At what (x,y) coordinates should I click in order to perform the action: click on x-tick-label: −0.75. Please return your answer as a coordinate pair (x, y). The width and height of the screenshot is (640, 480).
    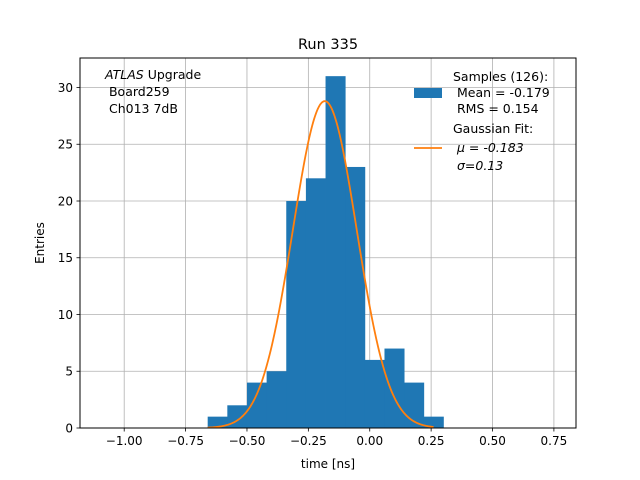
    Looking at the image, I should click on (185, 441).